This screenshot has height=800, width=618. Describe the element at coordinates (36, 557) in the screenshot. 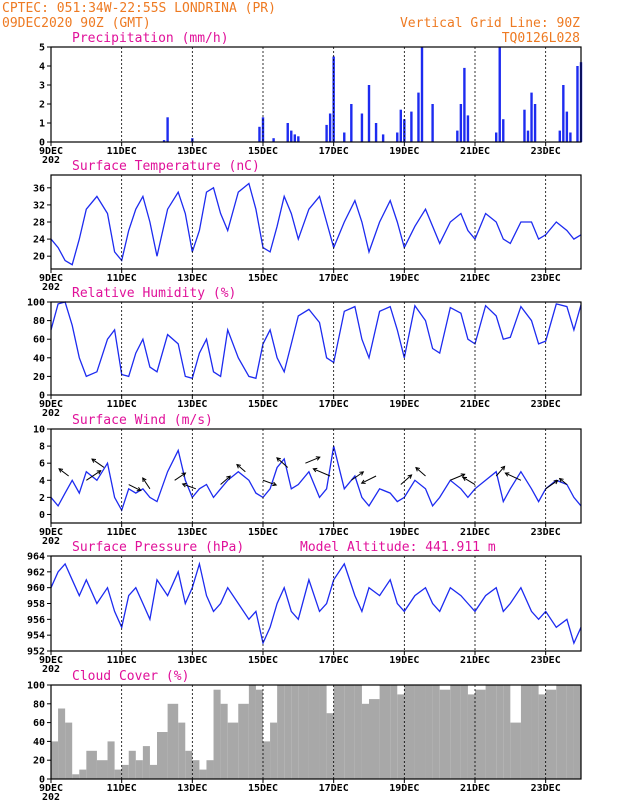

I see `y-tick-label: 964` at that location.